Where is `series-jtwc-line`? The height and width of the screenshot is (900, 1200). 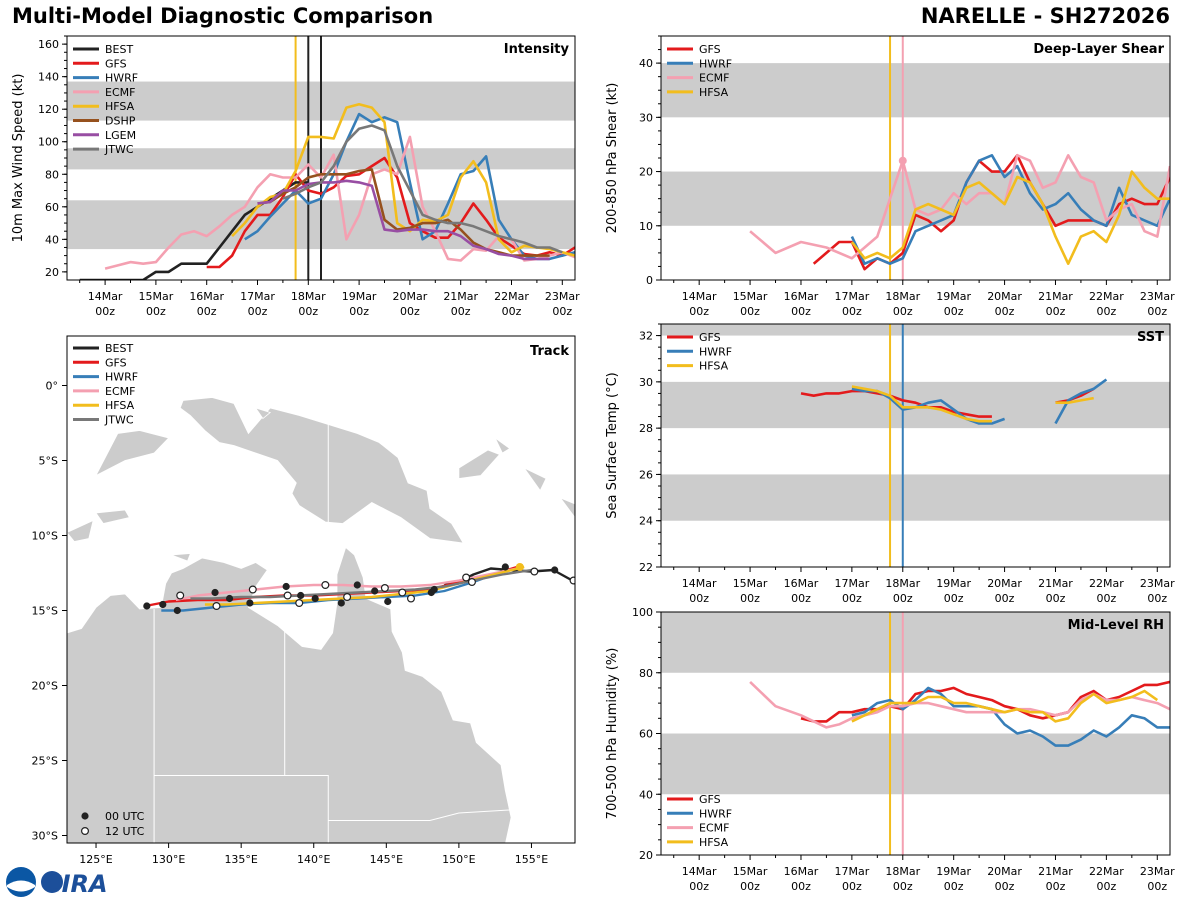
series-jtwc-line is located at coordinates (422, 189).